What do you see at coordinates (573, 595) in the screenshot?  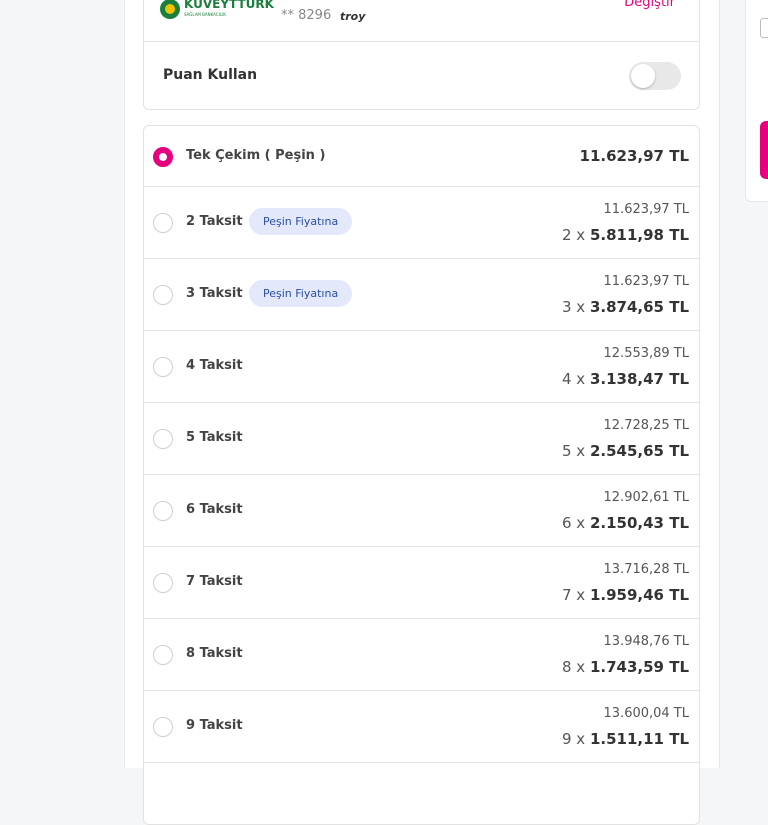 I see `installment-count: 7 x` at bounding box center [573, 595].